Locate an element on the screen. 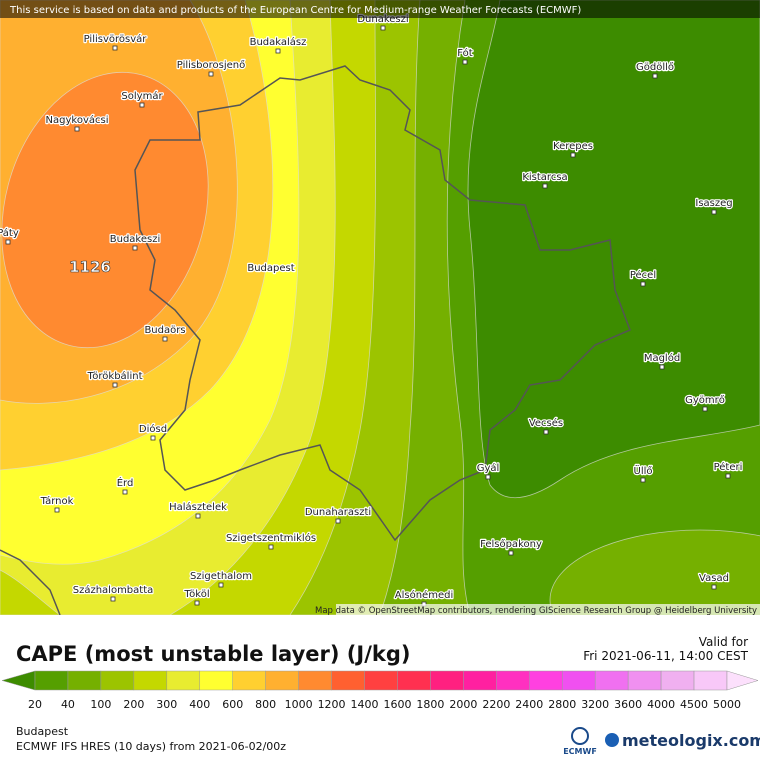 The height and width of the screenshot is (760, 760). place-label: Páty is located at coordinates (9, 233).